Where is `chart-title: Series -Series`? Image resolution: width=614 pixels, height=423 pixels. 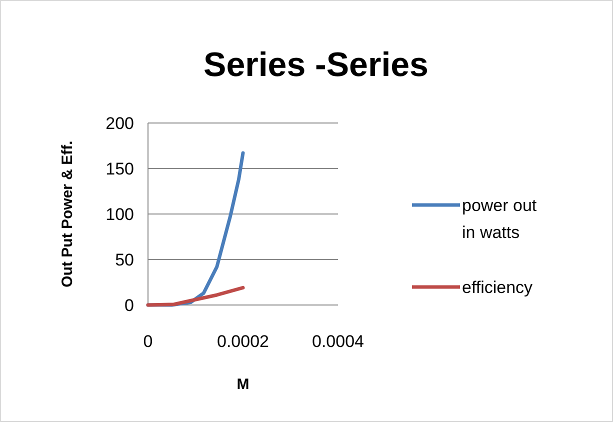
chart-title: Series -Series is located at coordinates (316, 65).